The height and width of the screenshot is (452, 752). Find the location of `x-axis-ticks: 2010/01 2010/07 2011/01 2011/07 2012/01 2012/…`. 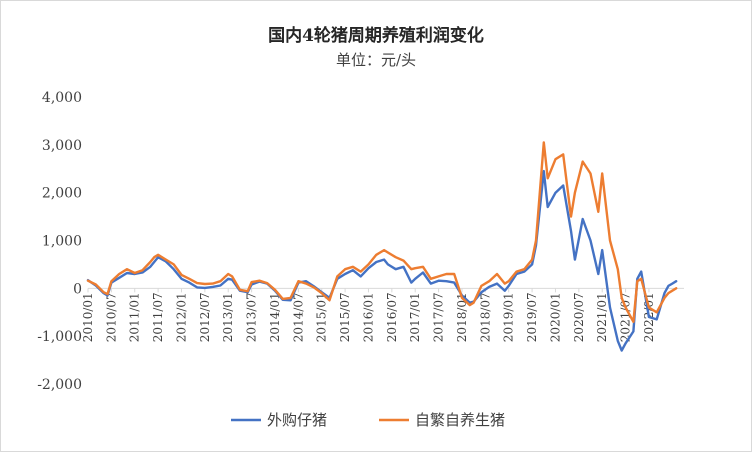

x-axis-ticks: 2010/01 2010/07 2011/01 2011/07 2012/01 2012/… is located at coordinates (368, 315).